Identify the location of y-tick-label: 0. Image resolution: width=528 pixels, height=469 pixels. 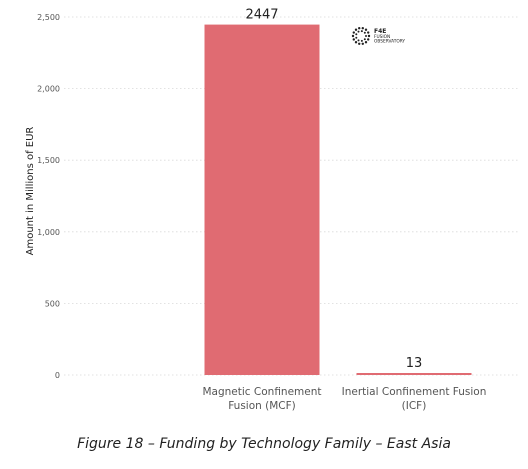
(57, 375).